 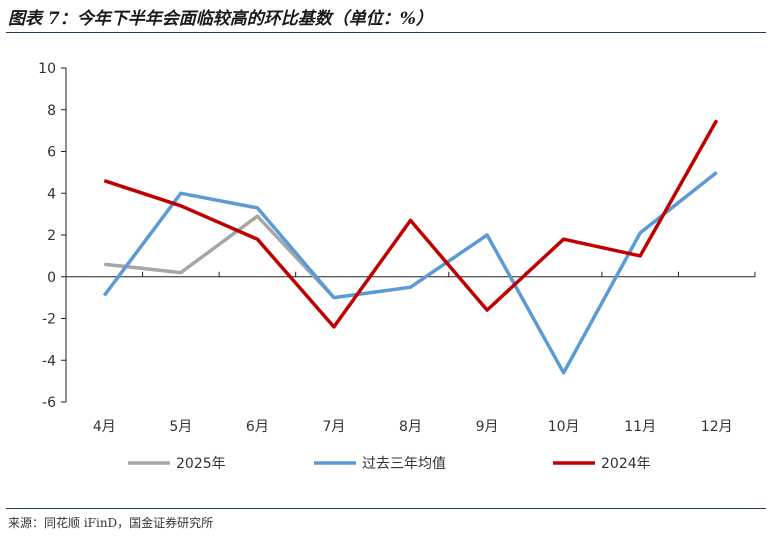 I want to click on x-tick-label: 7月, so click(x=333, y=427).